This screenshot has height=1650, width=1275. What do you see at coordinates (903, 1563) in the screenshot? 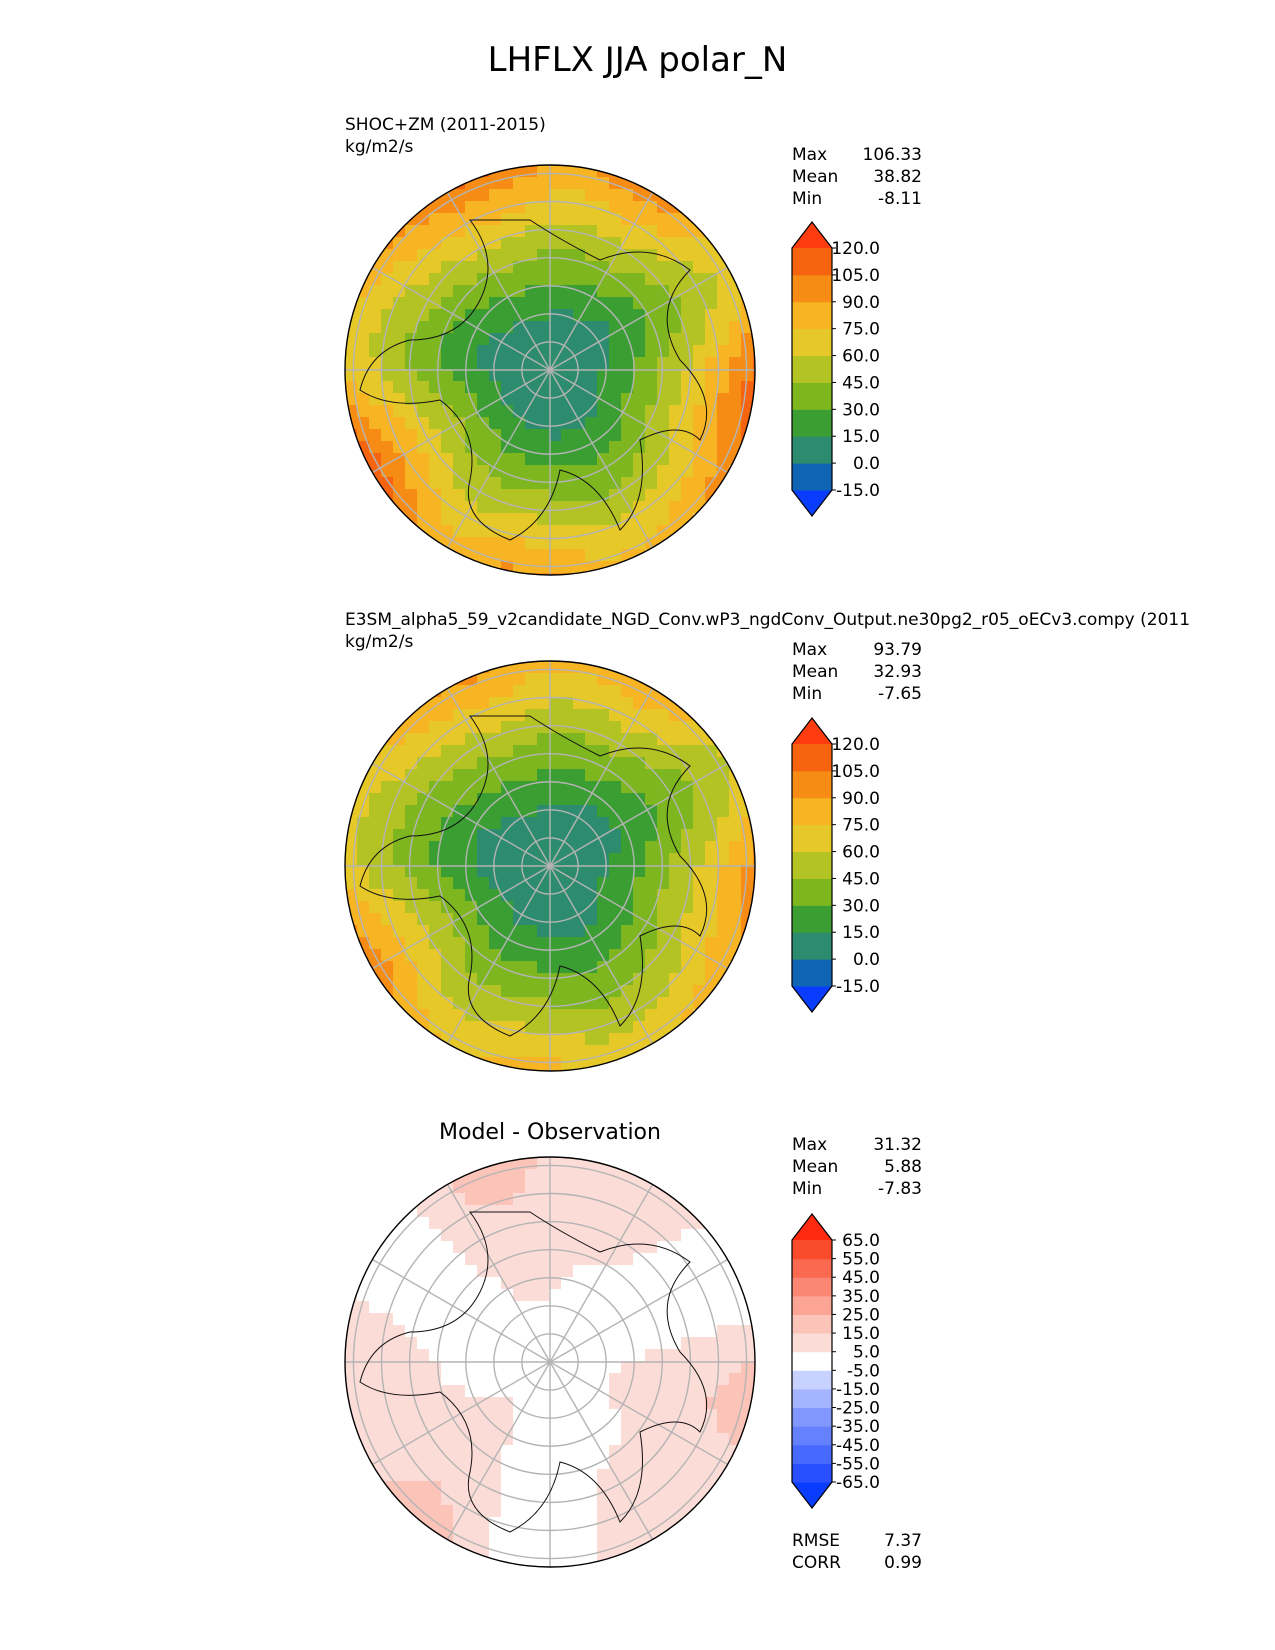
I see `metric-value: 0.99` at bounding box center [903, 1563].